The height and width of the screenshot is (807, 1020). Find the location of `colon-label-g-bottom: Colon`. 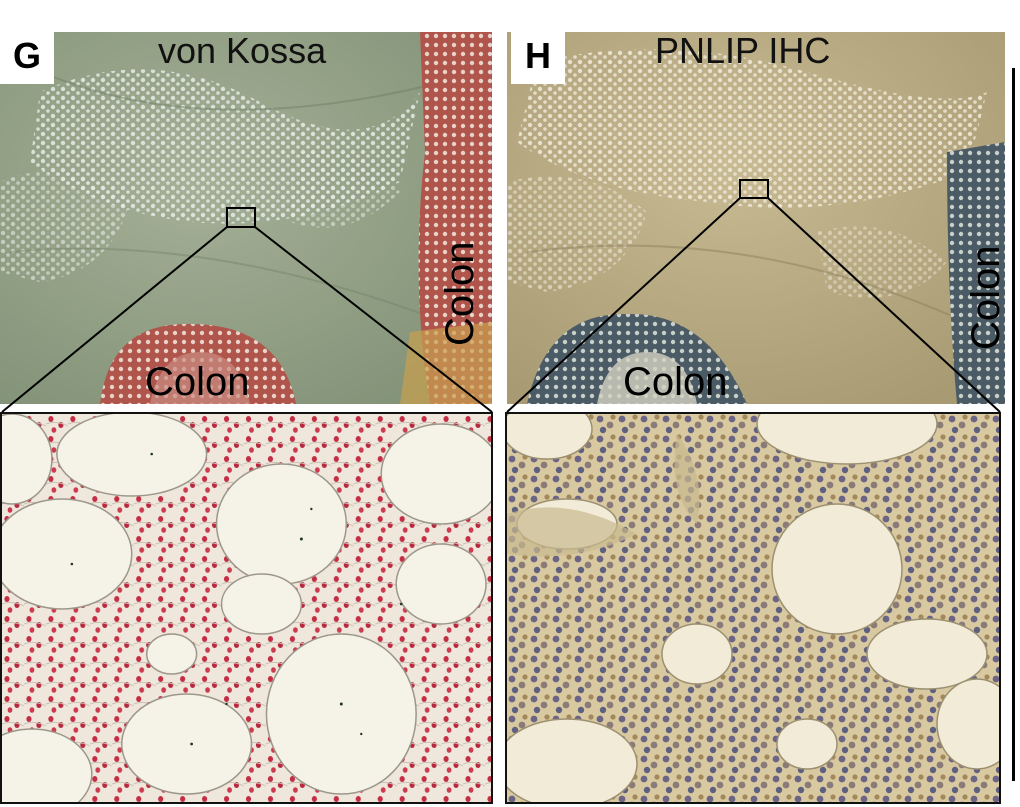

colon-label-g-bottom: Colon is located at coordinates (197, 382).